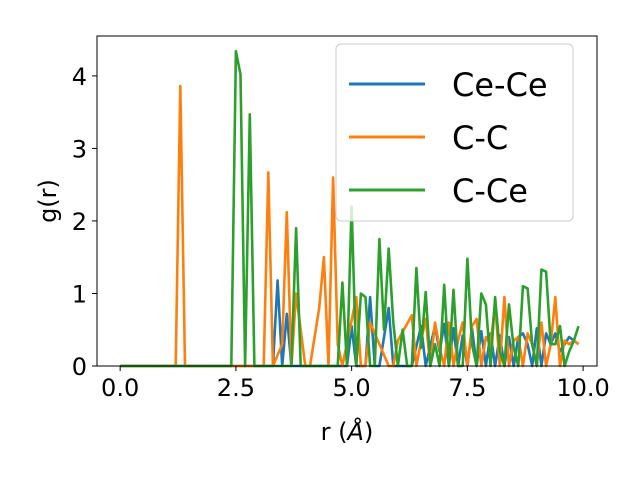 This screenshot has width=640, height=480. Describe the element at coordinates (120, 388) in the screenshot. I see `x-tick-label: 0.0` at that location.